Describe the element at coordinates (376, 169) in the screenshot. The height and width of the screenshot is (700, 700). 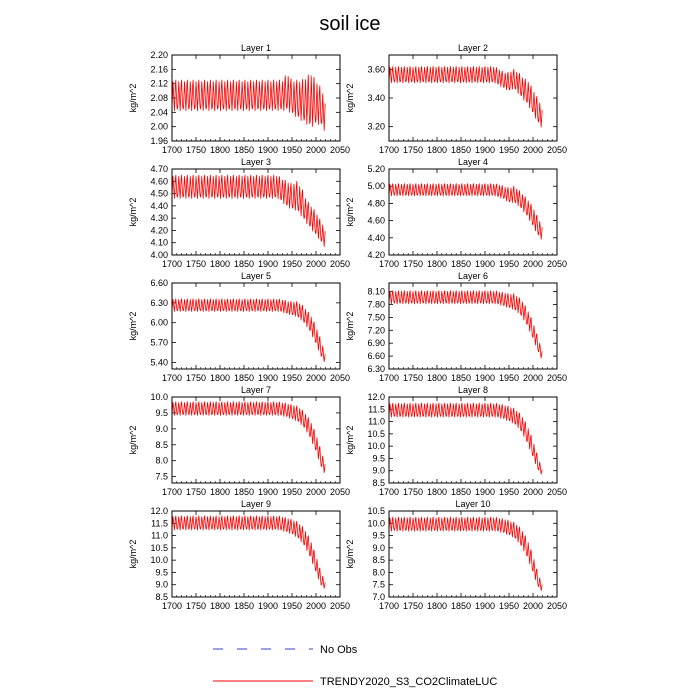
I see `y-tick-label: 5.20` at that location.